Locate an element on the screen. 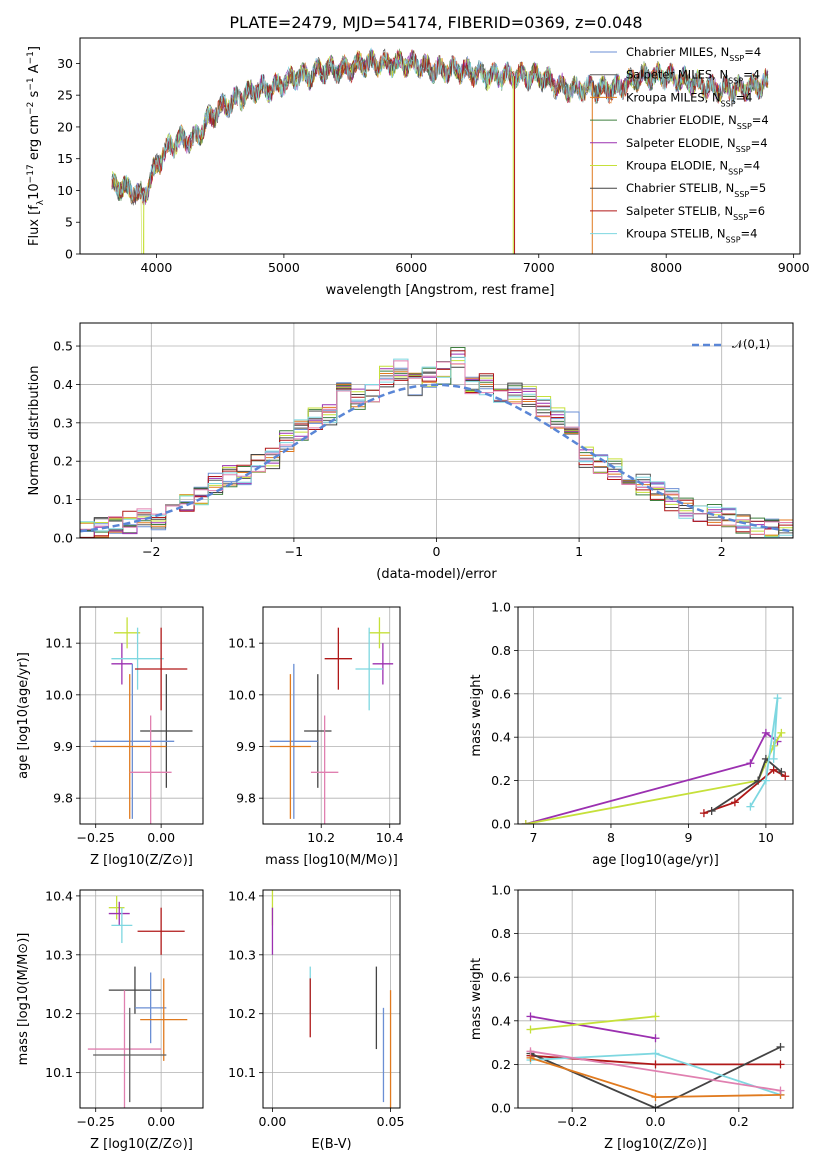 The height and width of the screenshot is (1170, 819). legend-label: Kroupa STELIB, NSSP=4 is located at coordinates (691, 236).